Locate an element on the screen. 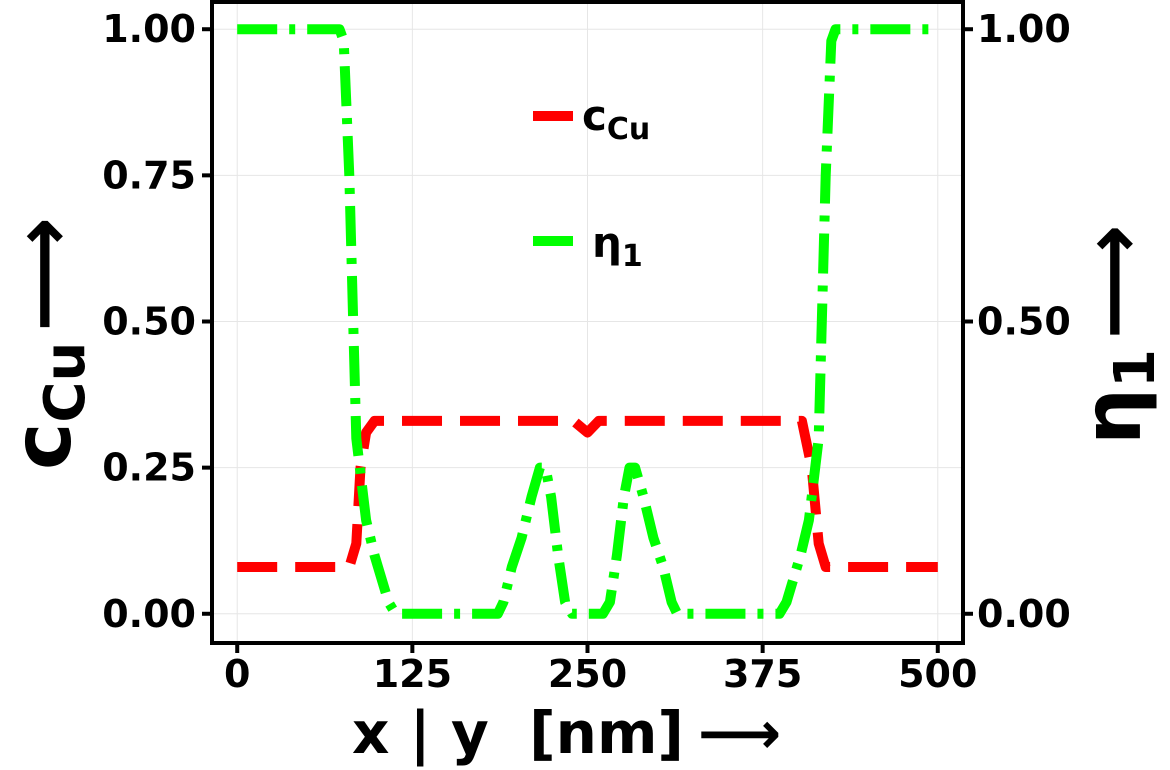 Image resolution: width=1170 pixels, height=770 pixels. y-axis-left-title: cCu⟶ is located at coordinates (49, 343).